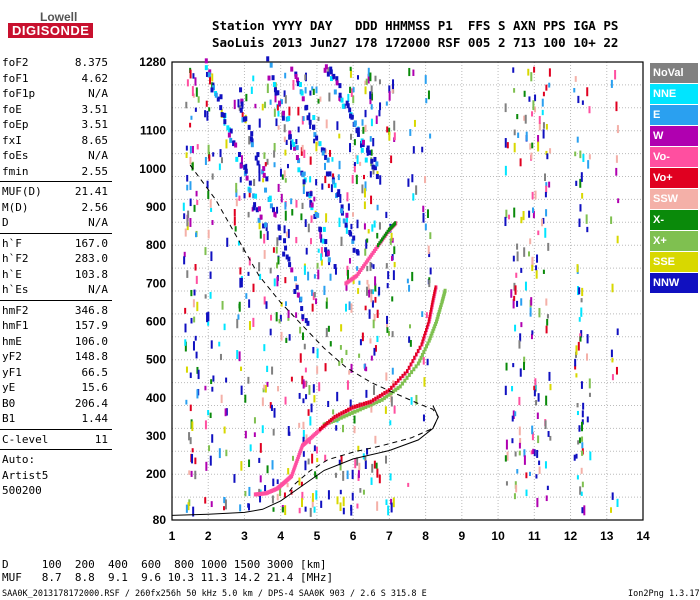 The width and height of the screenshot is (700, 600). What do you see at coordinates (91, 191) in the screenshot?
I see `param-value: 21.41` at bounding box center [91, 191].